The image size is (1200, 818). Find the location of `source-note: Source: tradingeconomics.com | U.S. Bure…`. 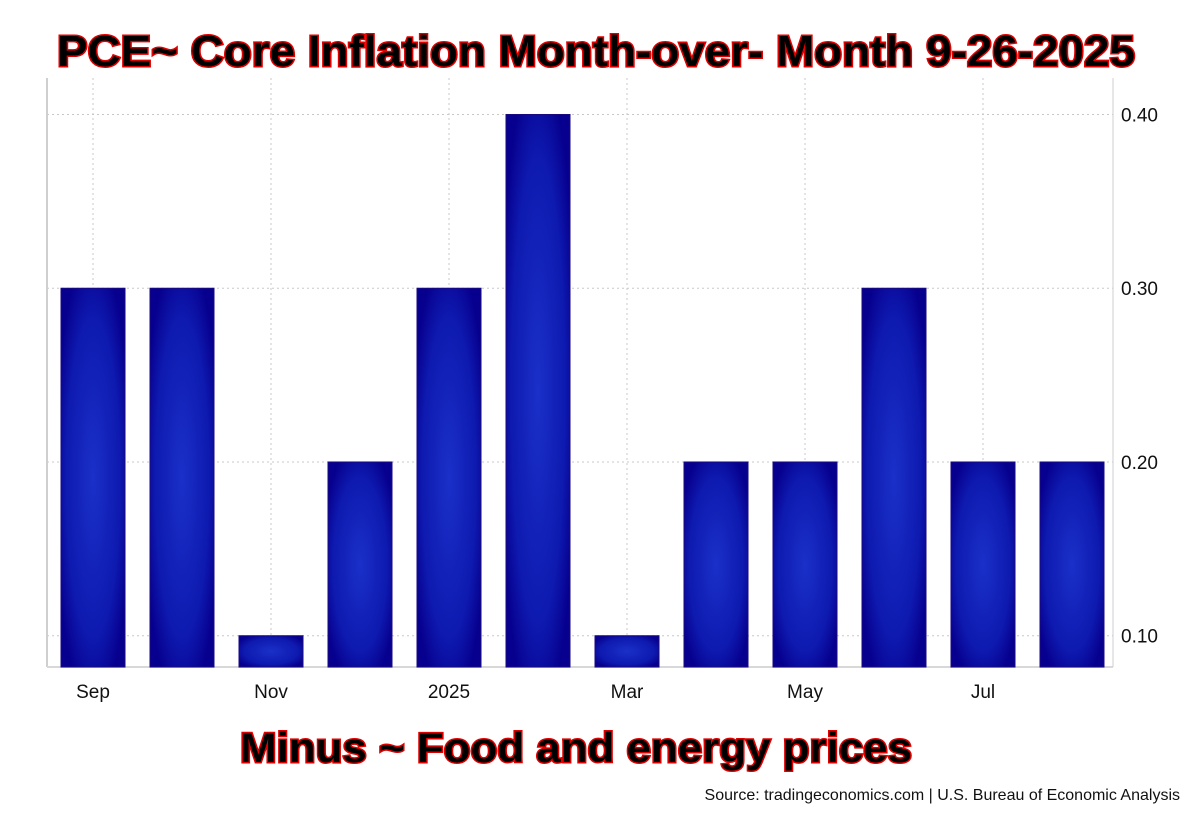

source-note: Source: tradingeconomics.com | U.S. Bure… is located at coordinates (942, 795).